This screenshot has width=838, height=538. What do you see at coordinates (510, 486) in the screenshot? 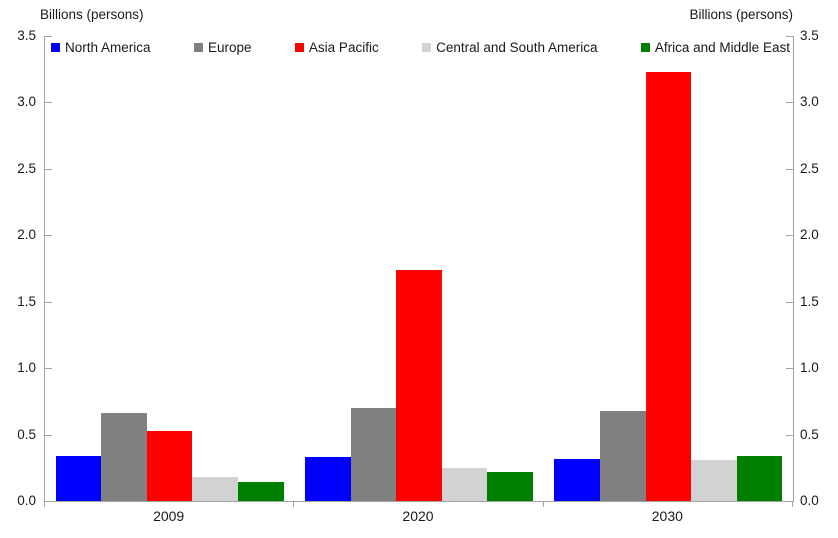
I see `bar-2020-africa-and-middle-east` at bounding box center [510, 486].